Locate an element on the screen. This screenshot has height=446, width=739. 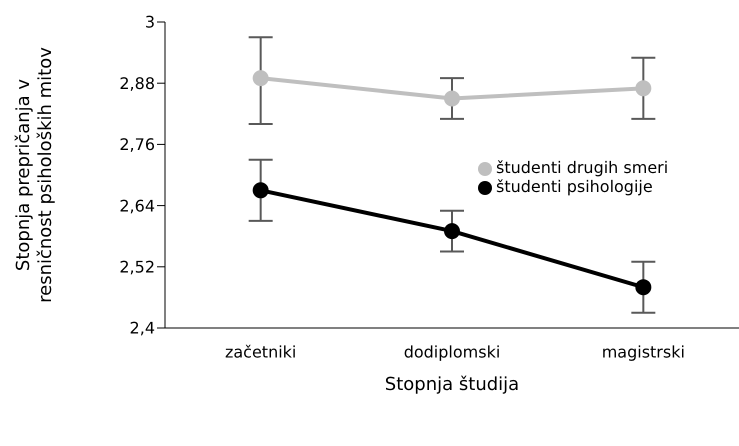
x-tick-label: začetniki is located at coordinates (260, 352).